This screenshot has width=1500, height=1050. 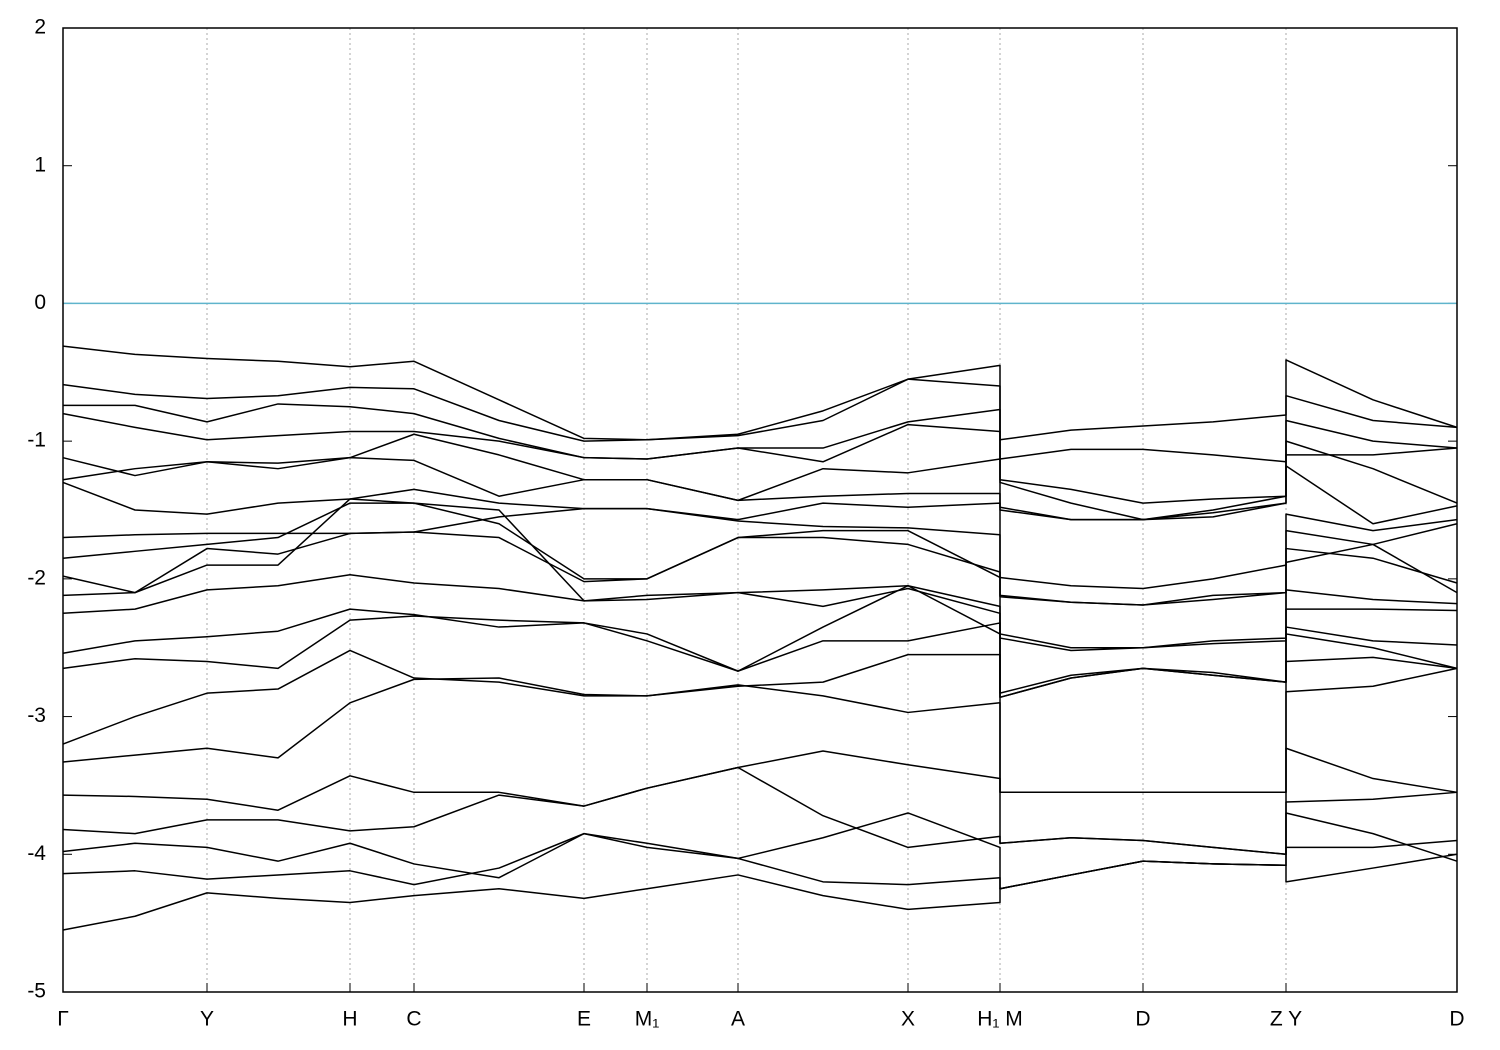 What do you see at coordinates (908, 1019) in the screenshot?
I see `x-tick-label: X` at bounding box center [908, 1019].